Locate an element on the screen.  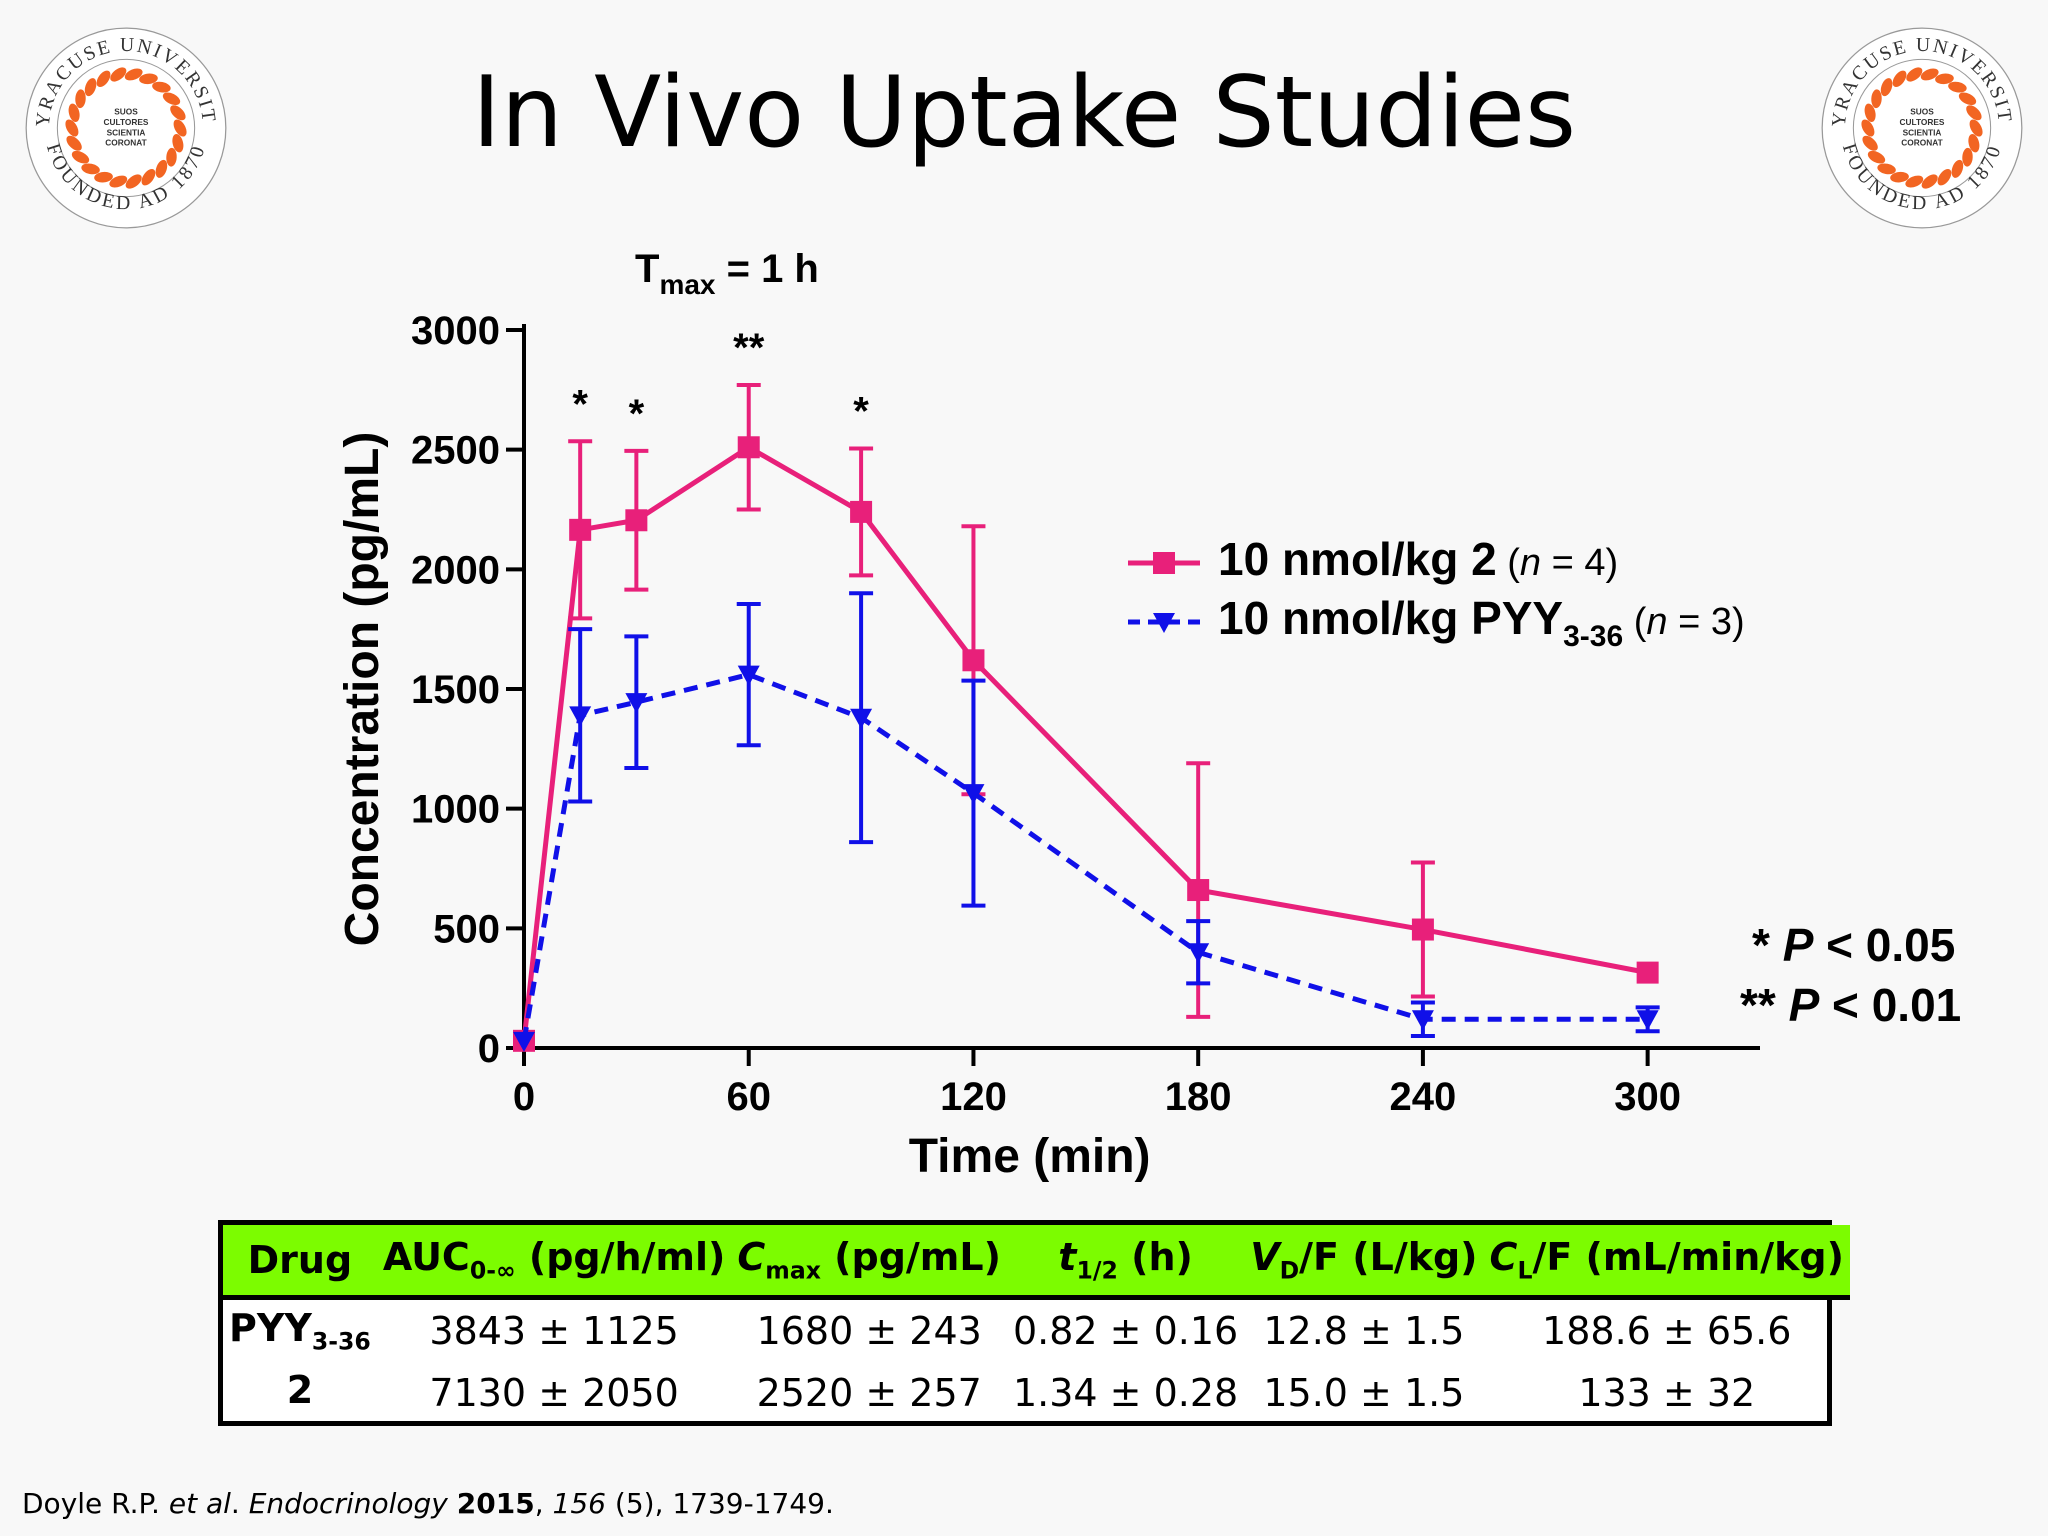
seal-outer-ring is located at coordinates (1922, 128).